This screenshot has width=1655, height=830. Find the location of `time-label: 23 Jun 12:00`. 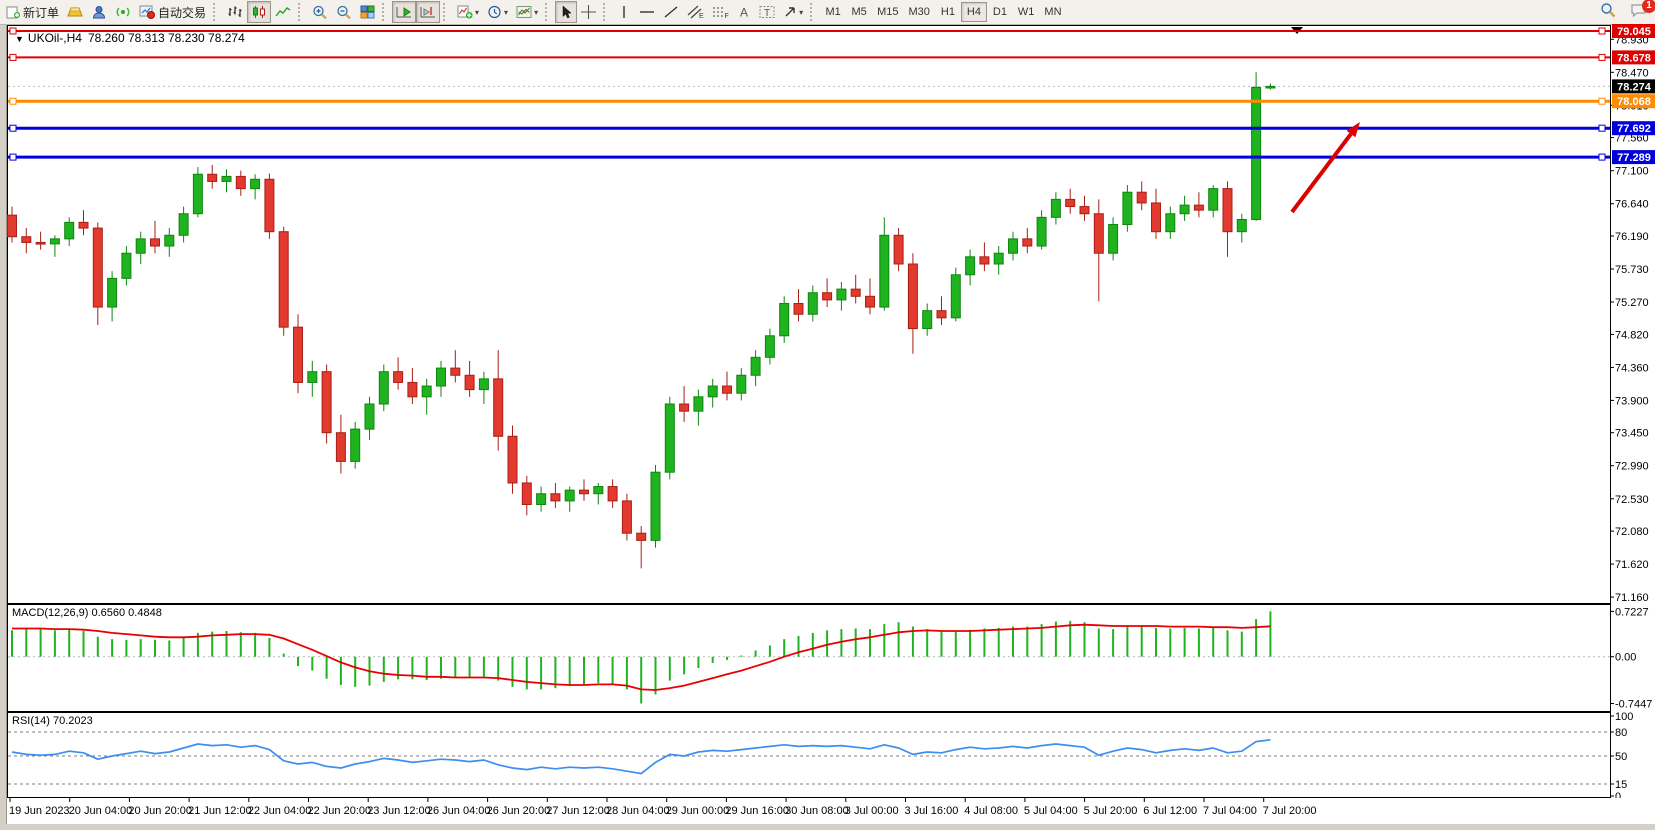

time-label: 23 Jun 12:00 is located at coordinates (399, 811).